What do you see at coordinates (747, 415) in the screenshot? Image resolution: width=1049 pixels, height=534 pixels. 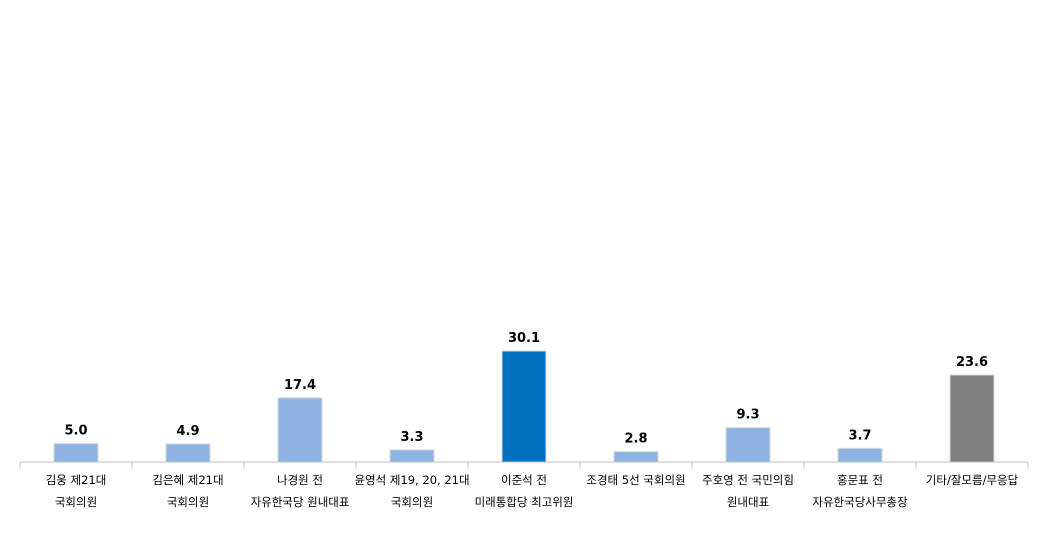 I see `data-label: 9.3` at bounding box center [747, 415].